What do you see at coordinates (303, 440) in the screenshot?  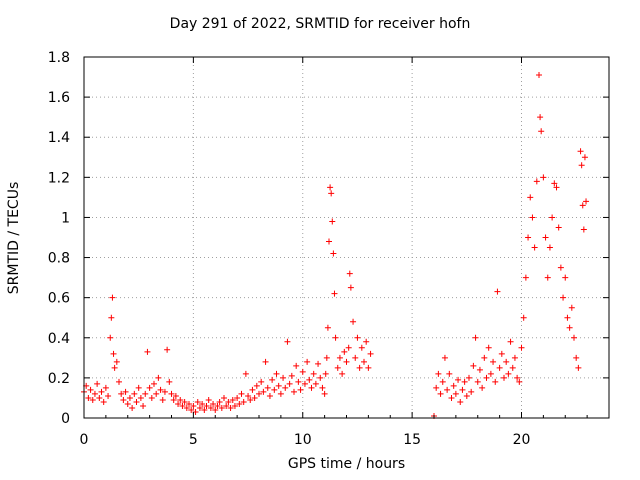 I see `x-tick-label: 10` at bounding box center [303, 440].